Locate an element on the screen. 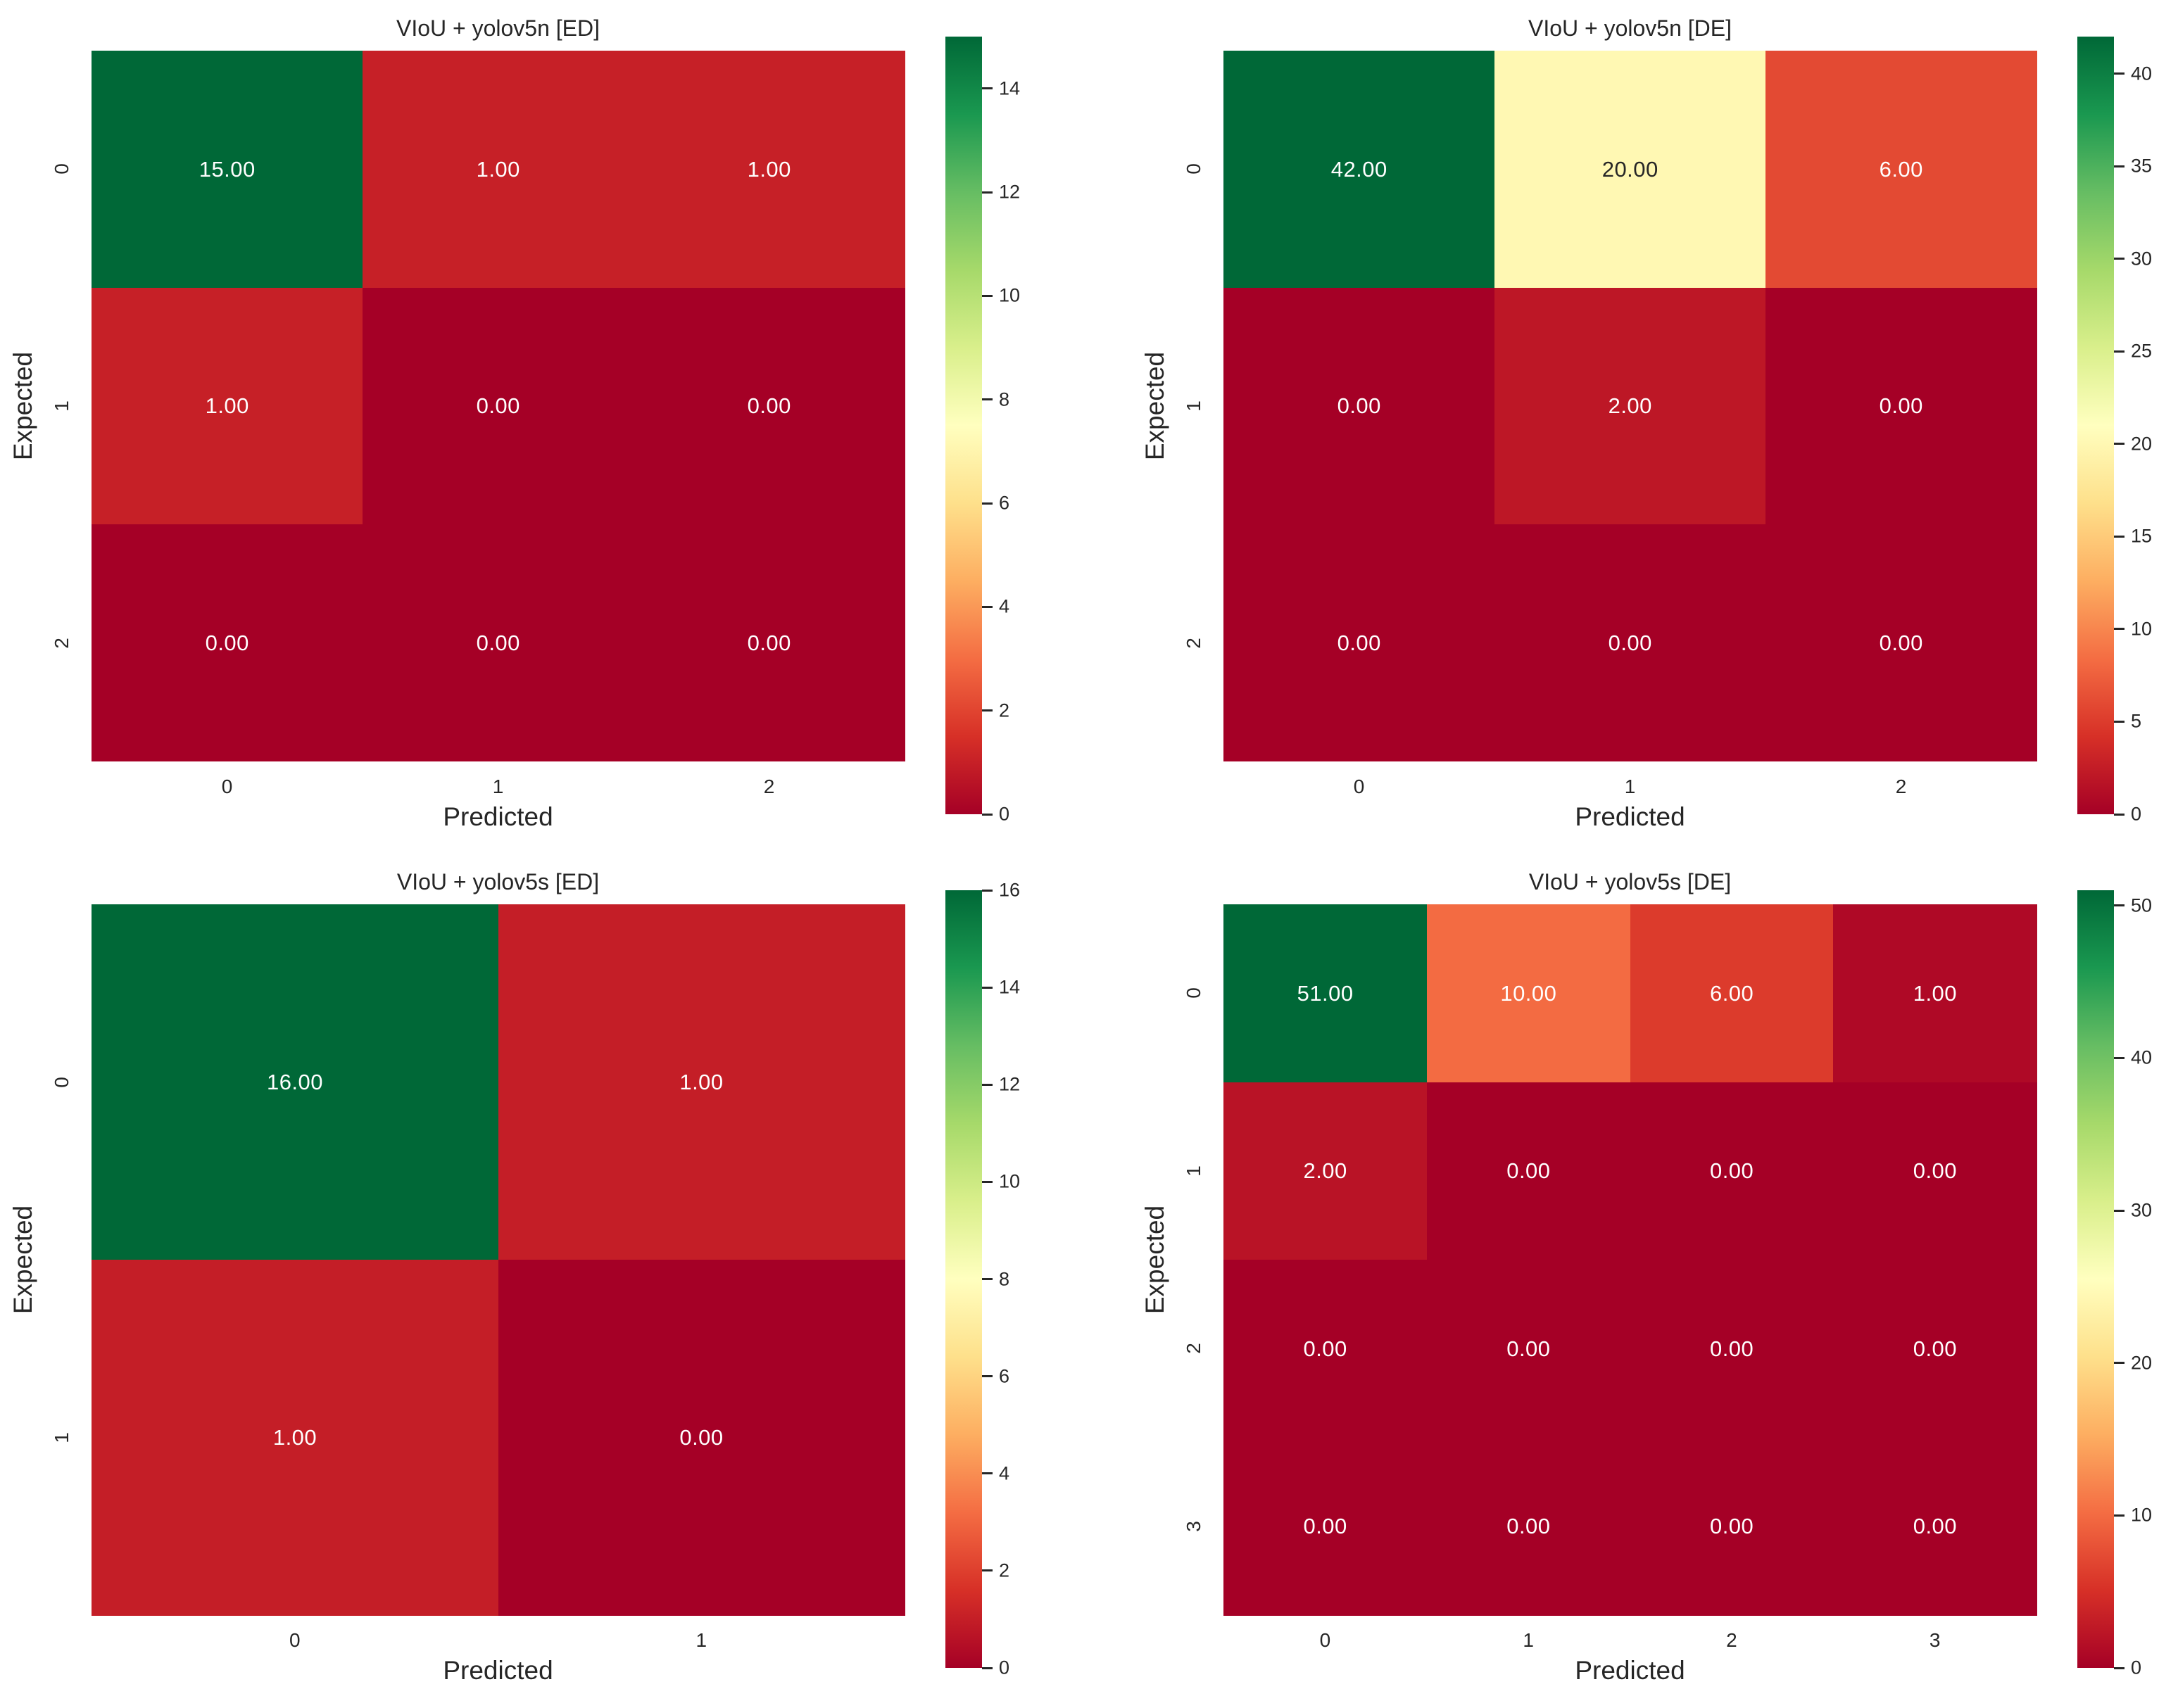 Image resolution: width=2178 pixels, height=1708 pixels. cell-value-label: 51.00 is located at coordinates (1326, 993).